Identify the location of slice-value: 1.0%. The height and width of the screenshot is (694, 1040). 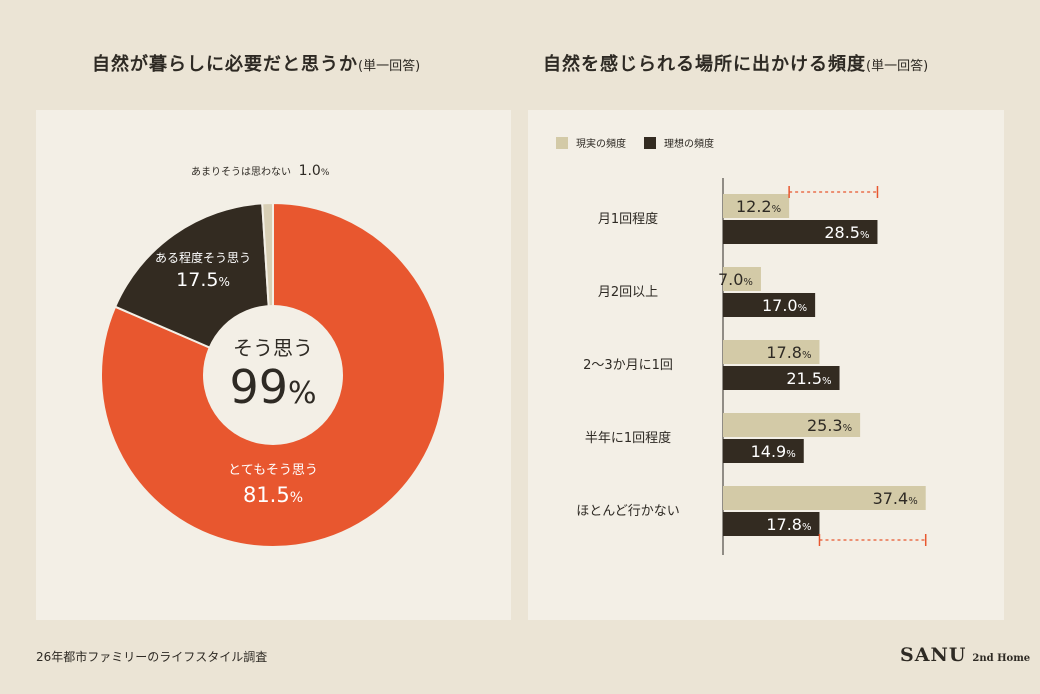
(314, 171).